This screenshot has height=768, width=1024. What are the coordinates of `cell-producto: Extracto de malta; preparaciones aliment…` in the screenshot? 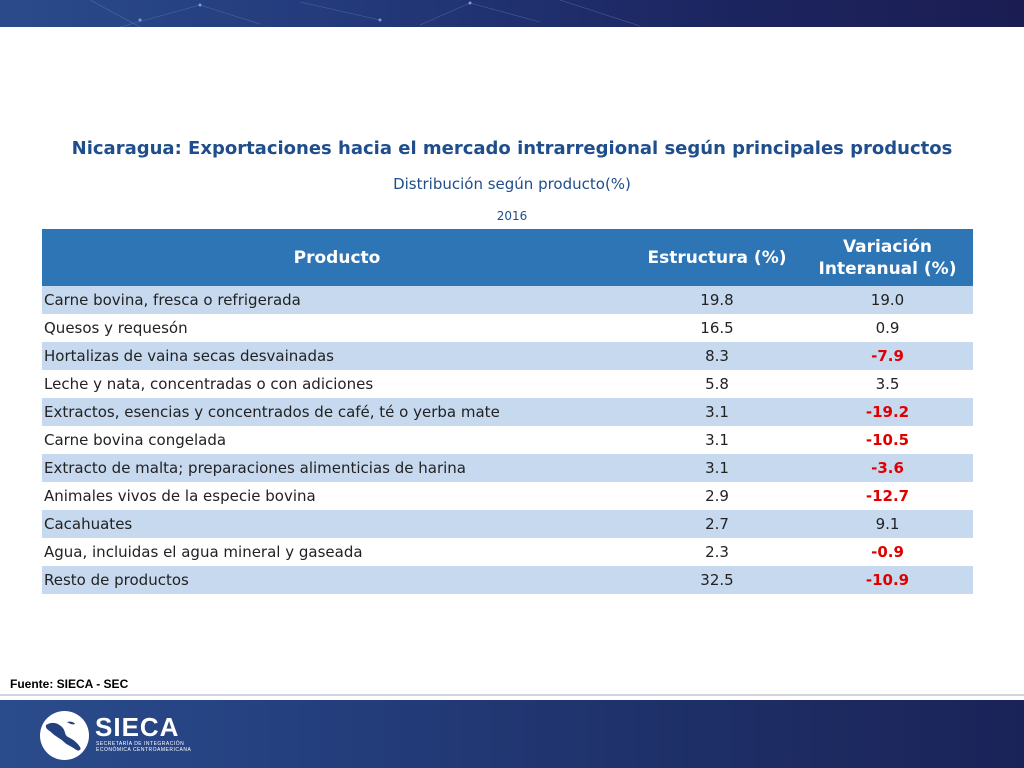 It's located at (337, 468).